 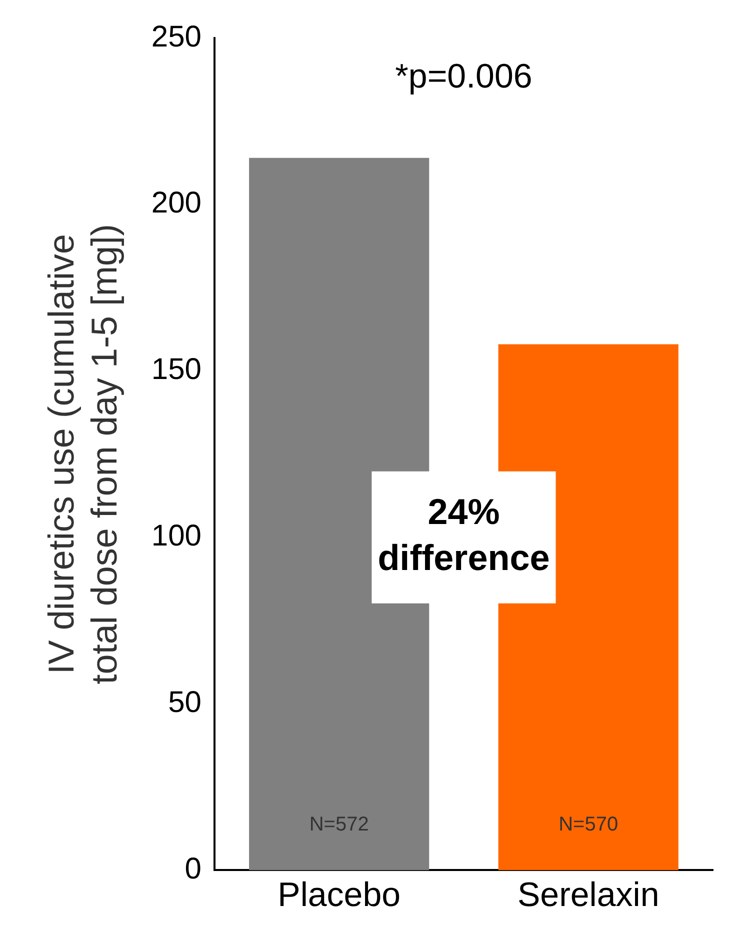 I want to click on x-tick-label: Placebo, so click(x=339, y=895).